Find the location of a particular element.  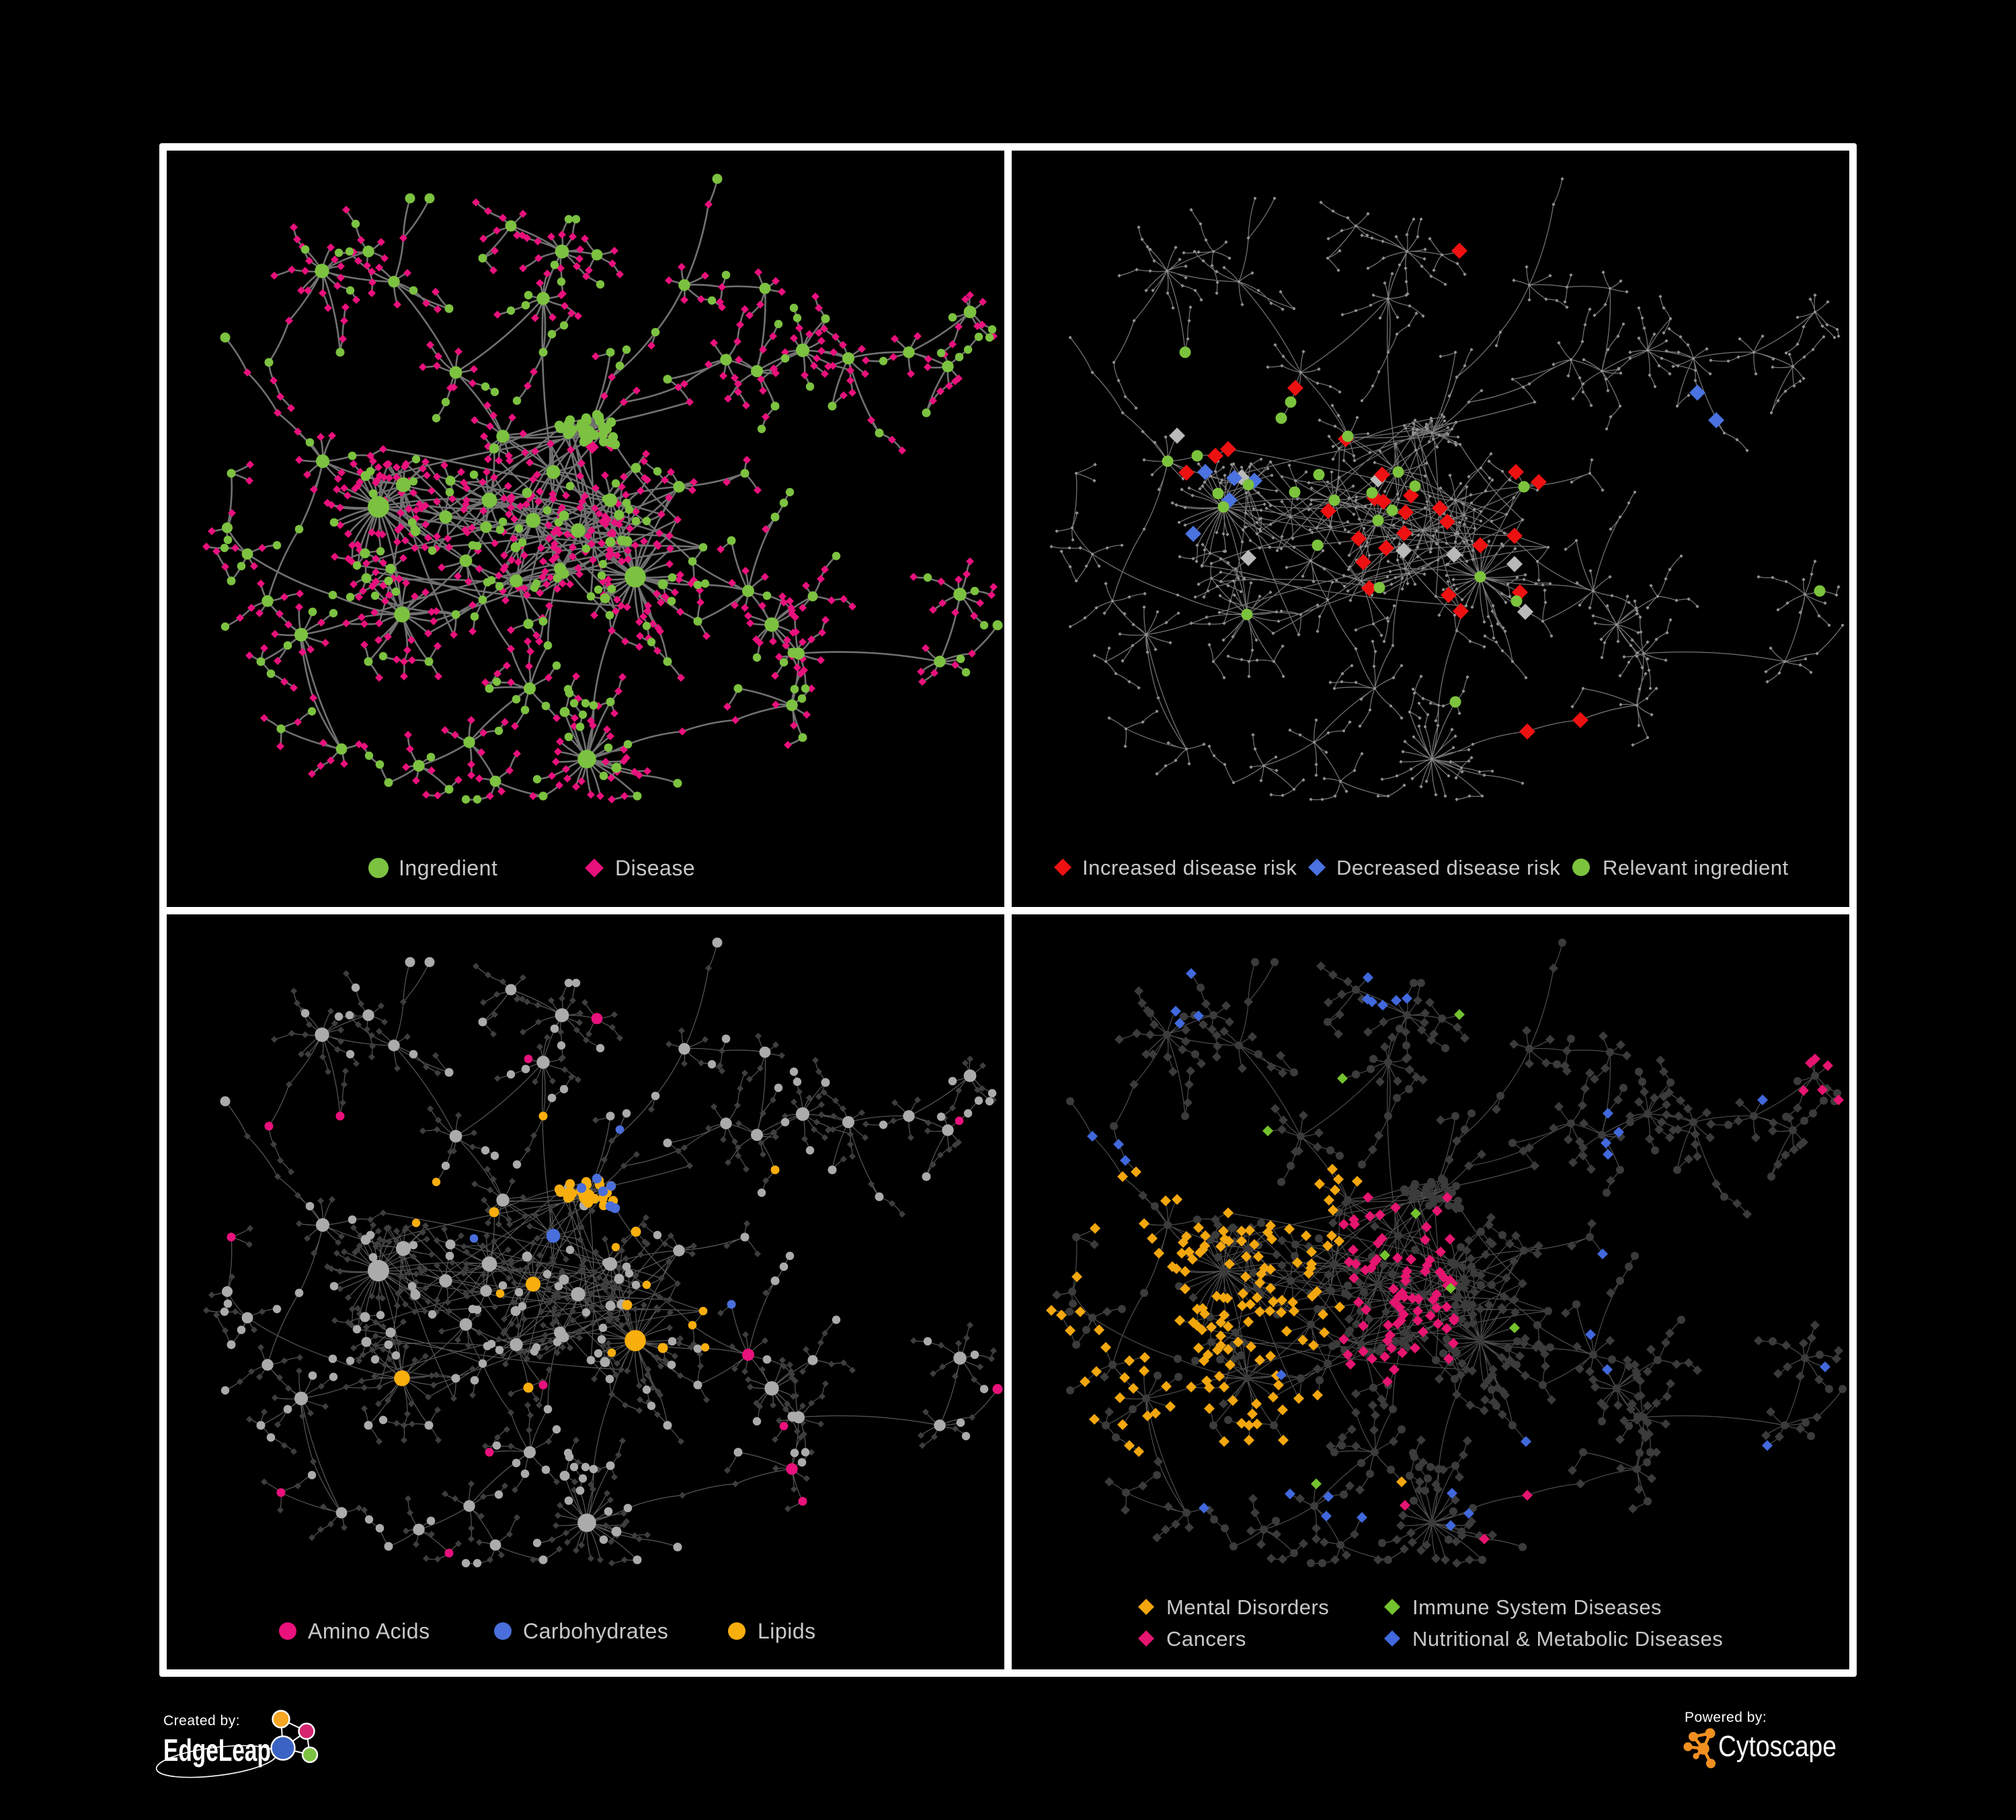

svg-text:Nutritional & Metabolic Diseas: Nutritional & Metabolic Diseases is located at coordinates (1567, 1639).